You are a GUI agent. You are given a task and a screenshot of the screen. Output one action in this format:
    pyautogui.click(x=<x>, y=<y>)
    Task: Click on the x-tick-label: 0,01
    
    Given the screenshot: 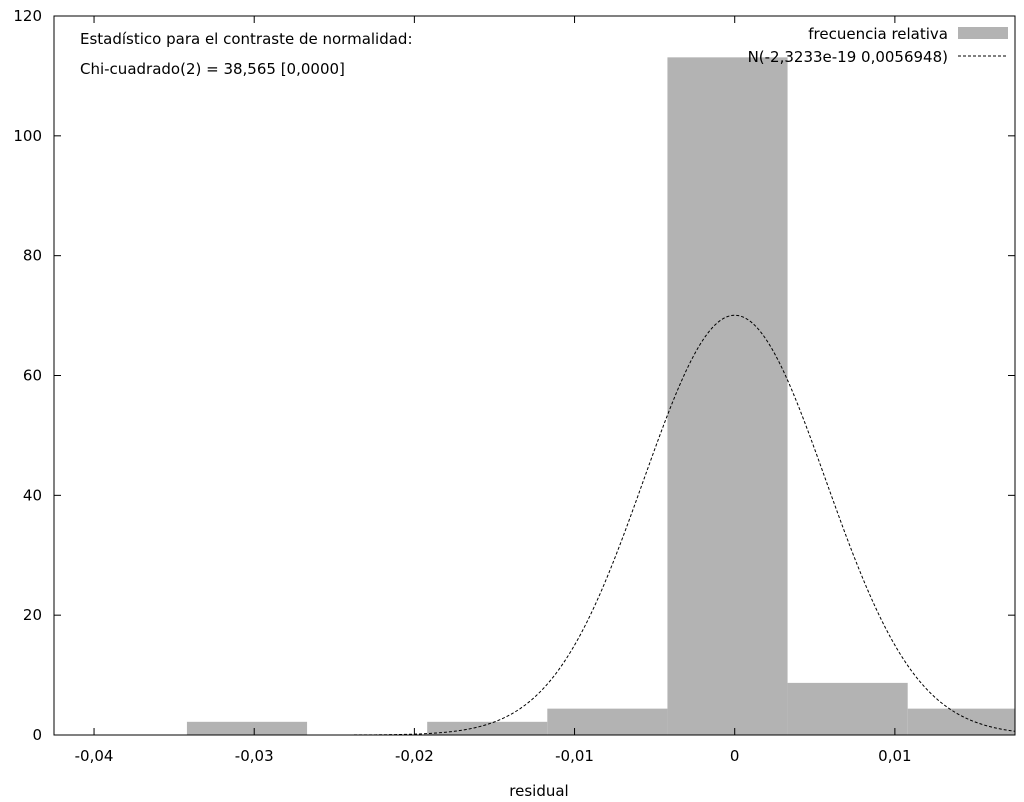 What is the action you would take?
    pyautogui.click(x=894, y=756)
    